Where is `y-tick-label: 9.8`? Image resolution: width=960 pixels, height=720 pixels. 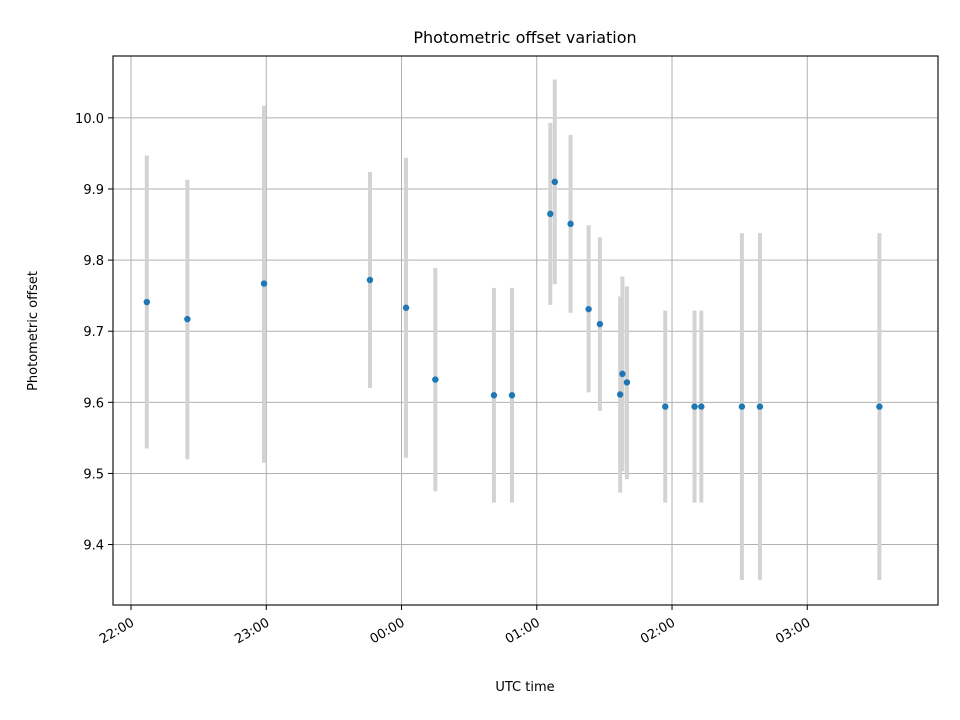
y-tick-label: 9.8 is located at coordinates (93, 261).